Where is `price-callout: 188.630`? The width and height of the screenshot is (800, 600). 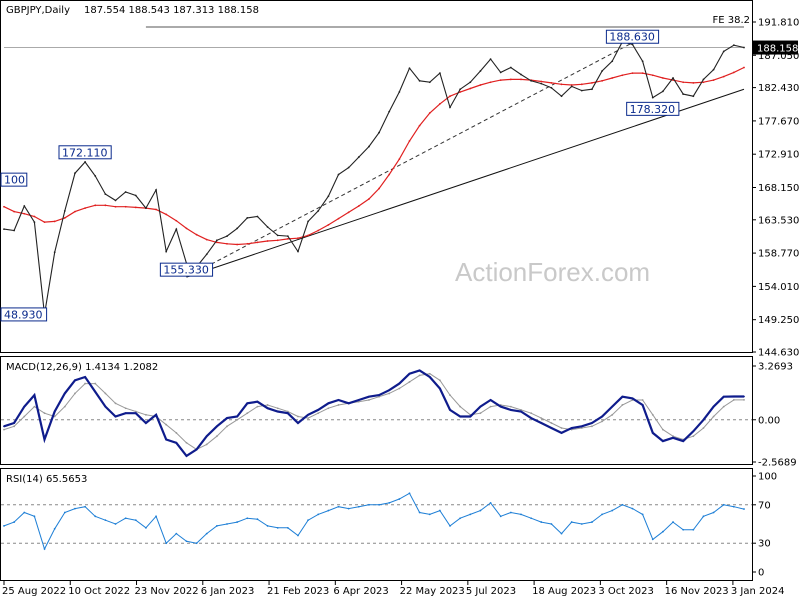
price-callout: 188.630 is located at coordinates (632, 37).